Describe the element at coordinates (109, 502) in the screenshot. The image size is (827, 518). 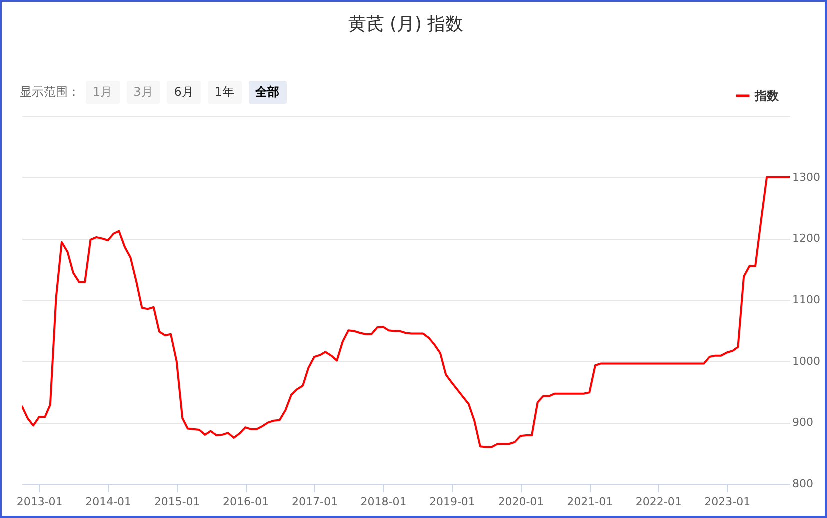
I see `x-tick-label: 2014-01` at that location.